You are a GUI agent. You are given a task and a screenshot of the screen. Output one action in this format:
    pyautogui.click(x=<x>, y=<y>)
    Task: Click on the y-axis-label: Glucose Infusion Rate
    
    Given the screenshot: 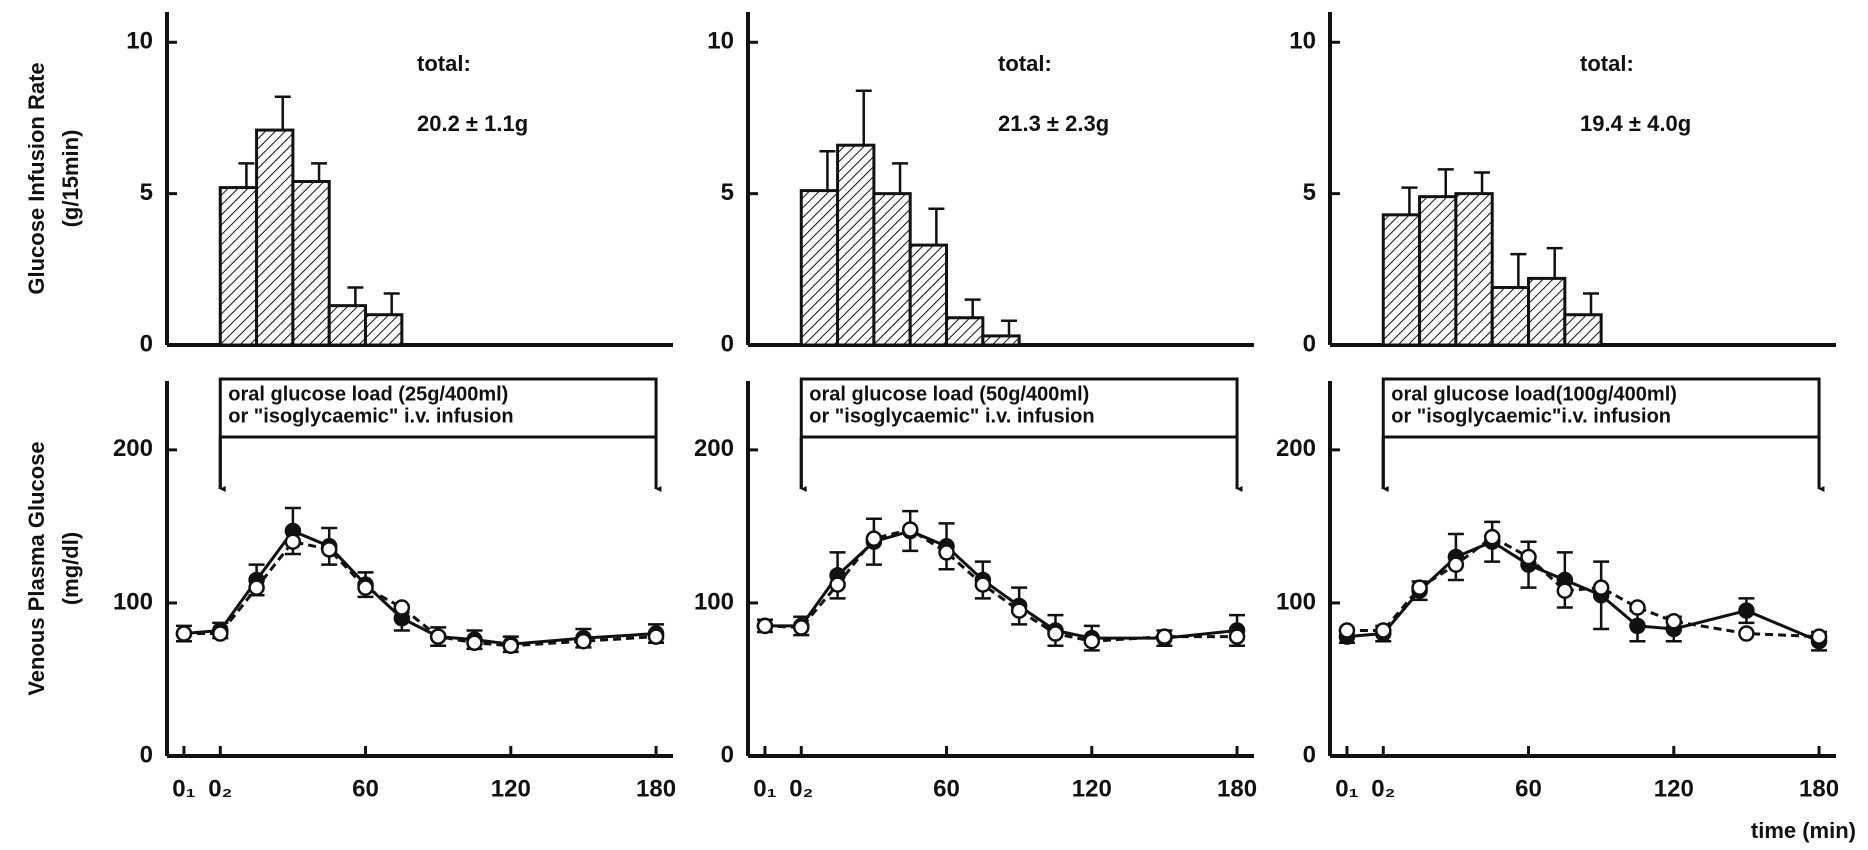 What is the action you would take?
    pyautogui.click(x=36, y=178)
    